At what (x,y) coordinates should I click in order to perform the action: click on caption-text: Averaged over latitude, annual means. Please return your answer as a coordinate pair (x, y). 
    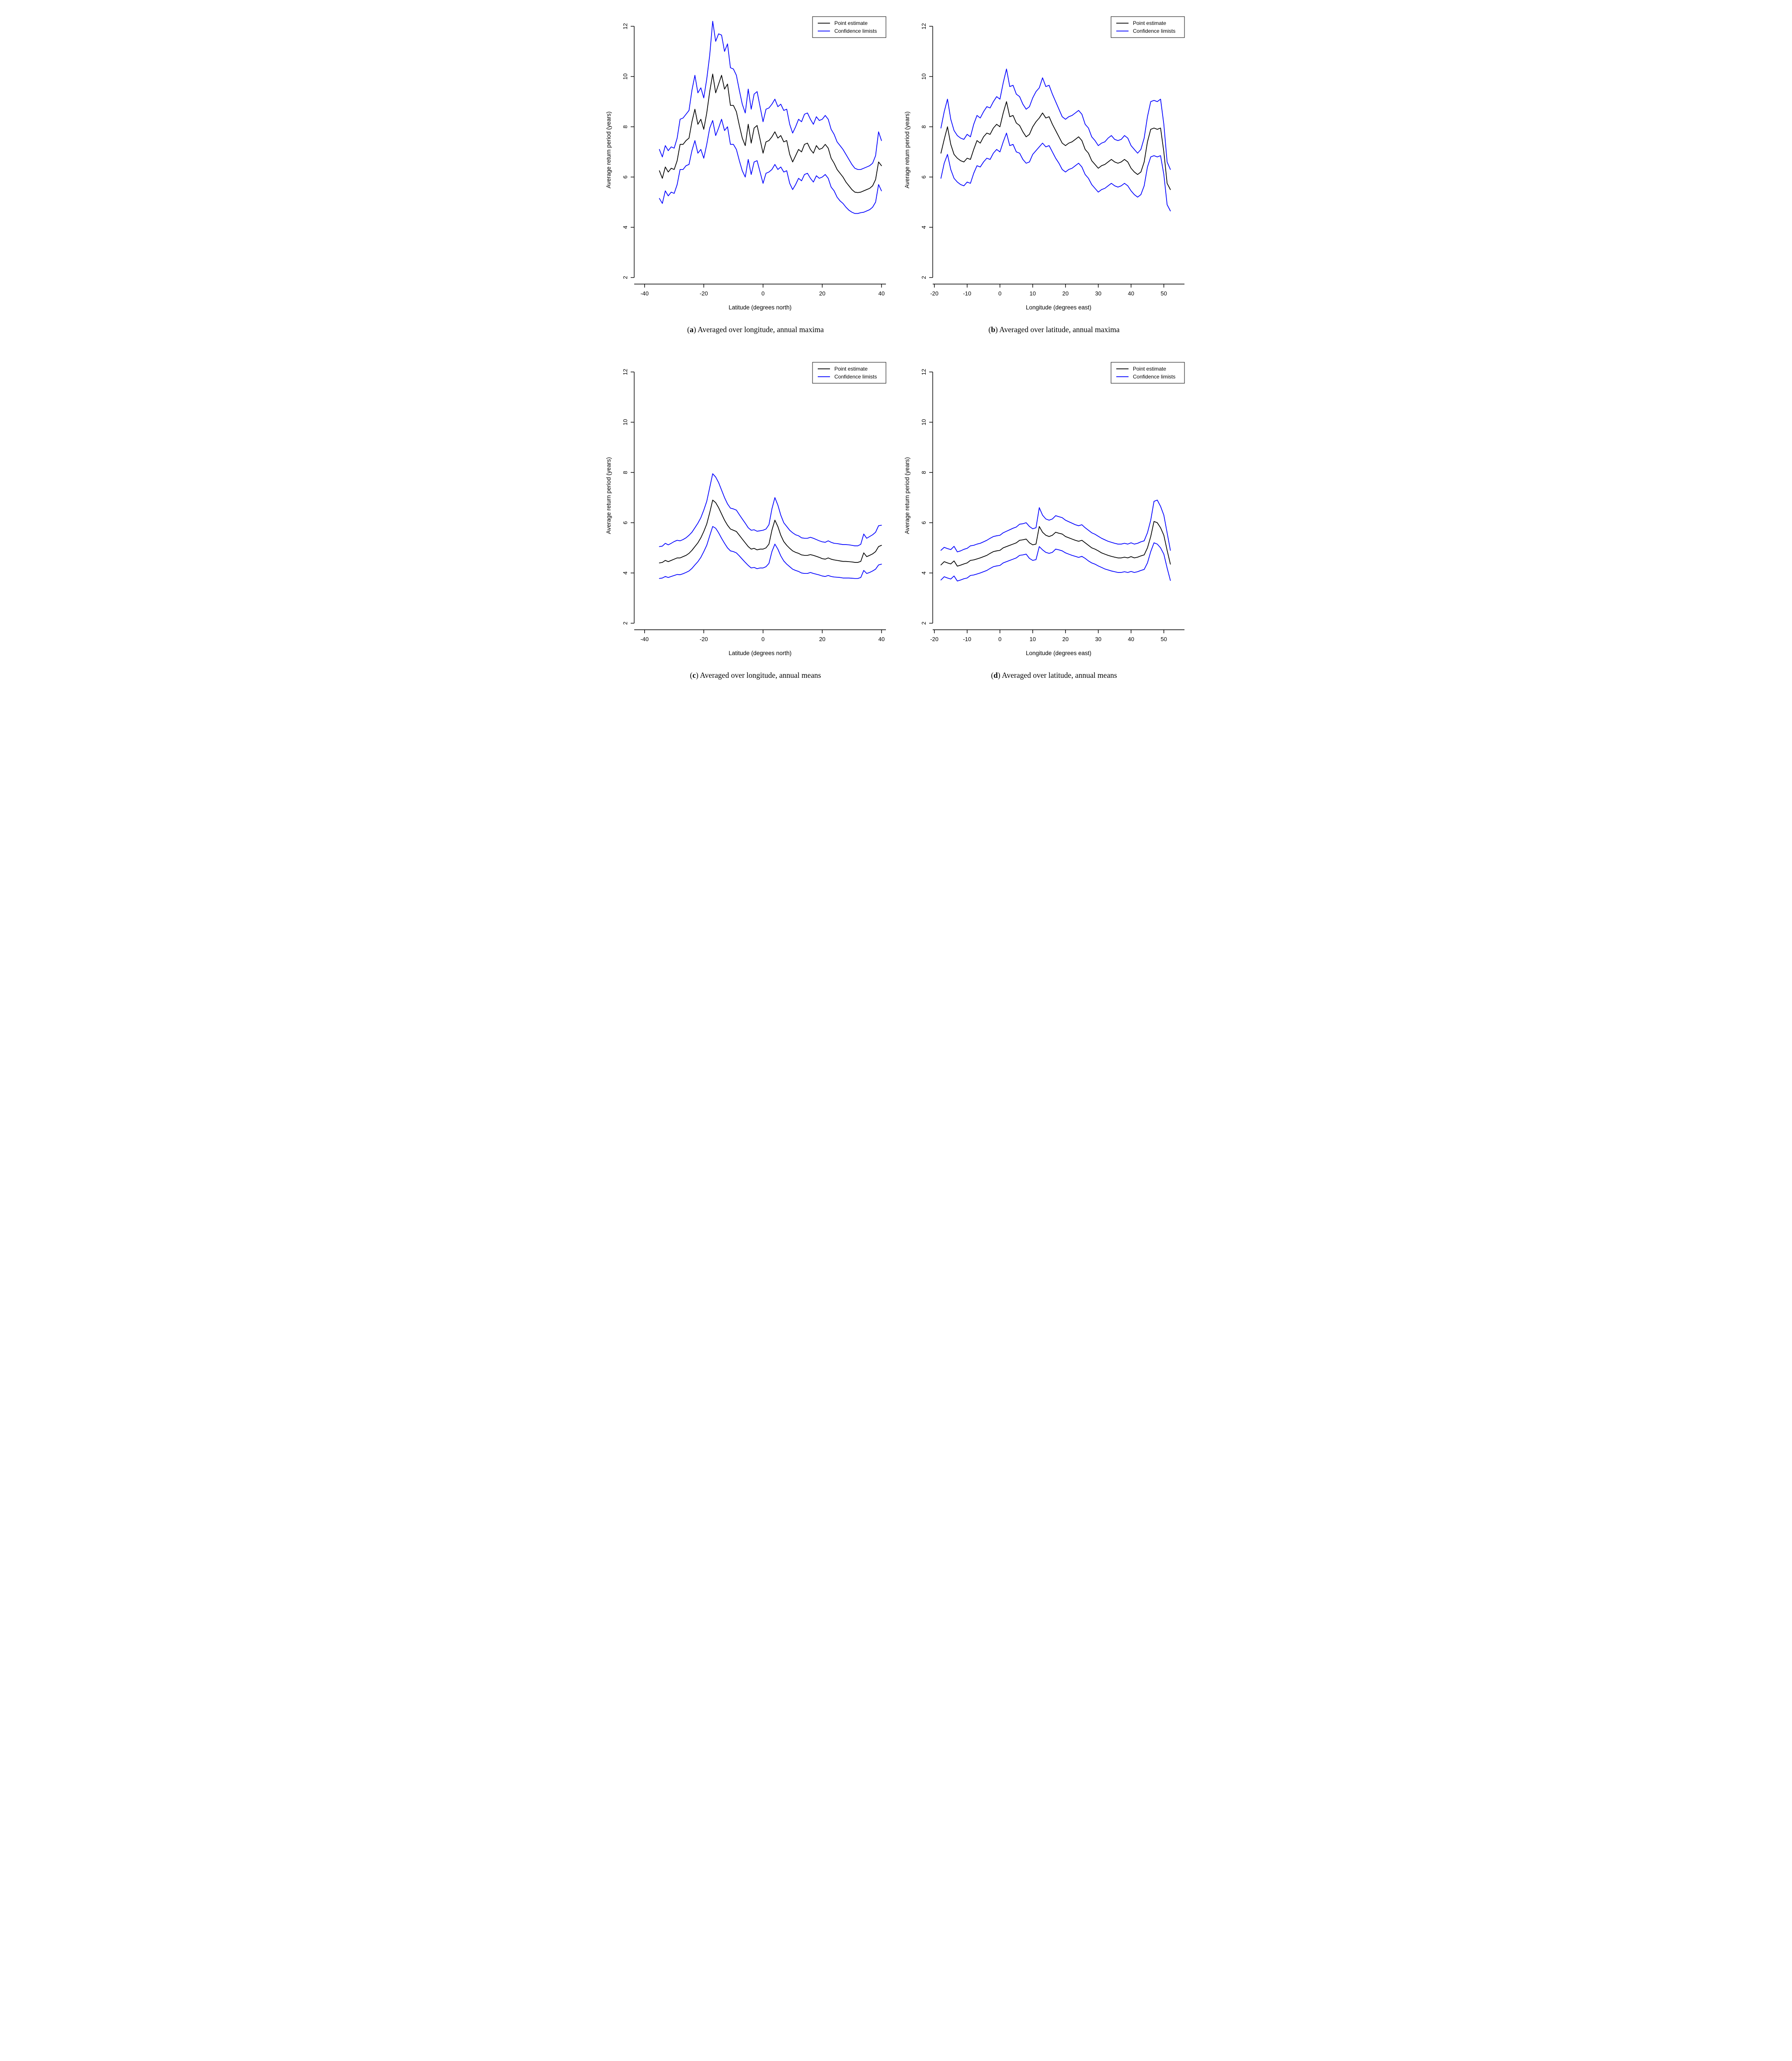
    Looking at the image, I should click on (1059, 675).